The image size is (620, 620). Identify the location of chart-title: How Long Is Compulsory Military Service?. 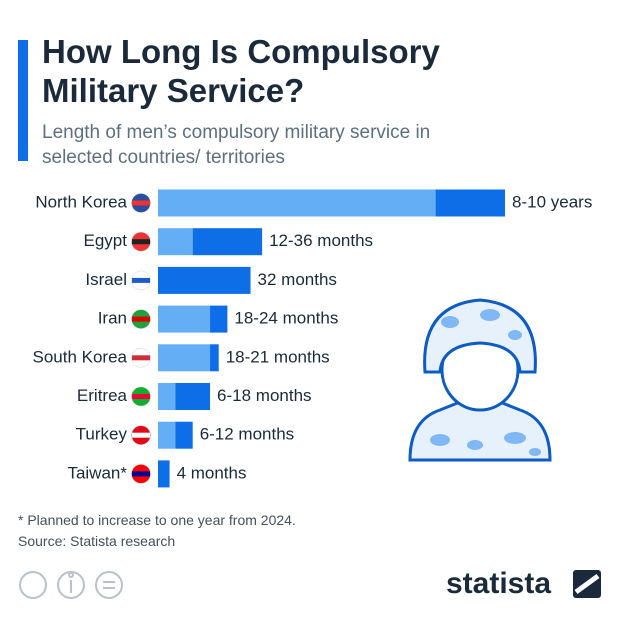
(241, 71).